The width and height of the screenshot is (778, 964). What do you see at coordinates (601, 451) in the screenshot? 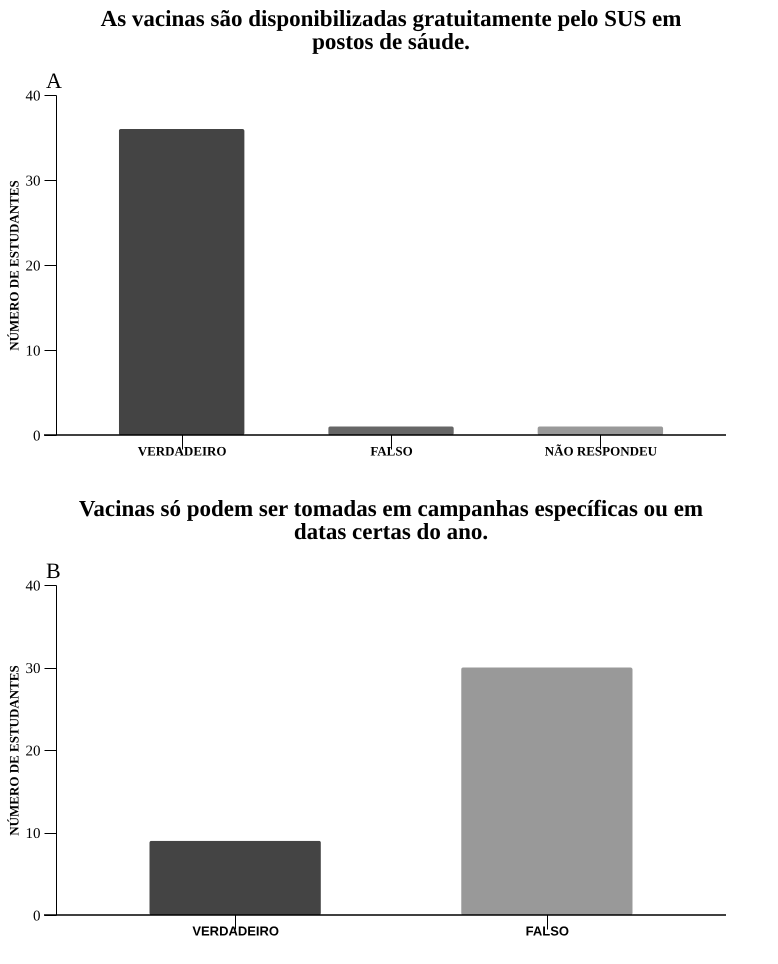
I see `x-tick-label: NÃO RESPONDEU` at bounding box center [601, 451].